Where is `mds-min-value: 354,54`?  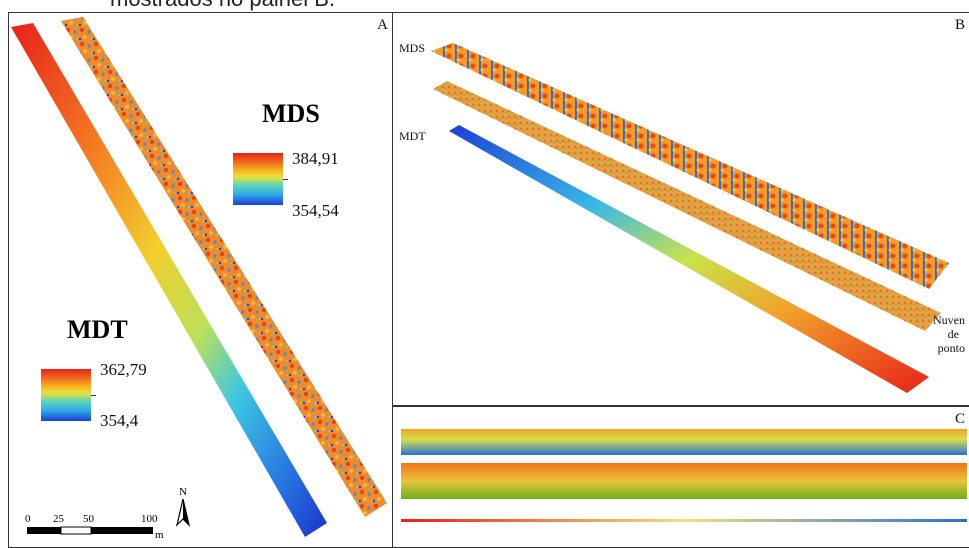 mds-min-value: 354,54 is located at coordinates (315, 210).